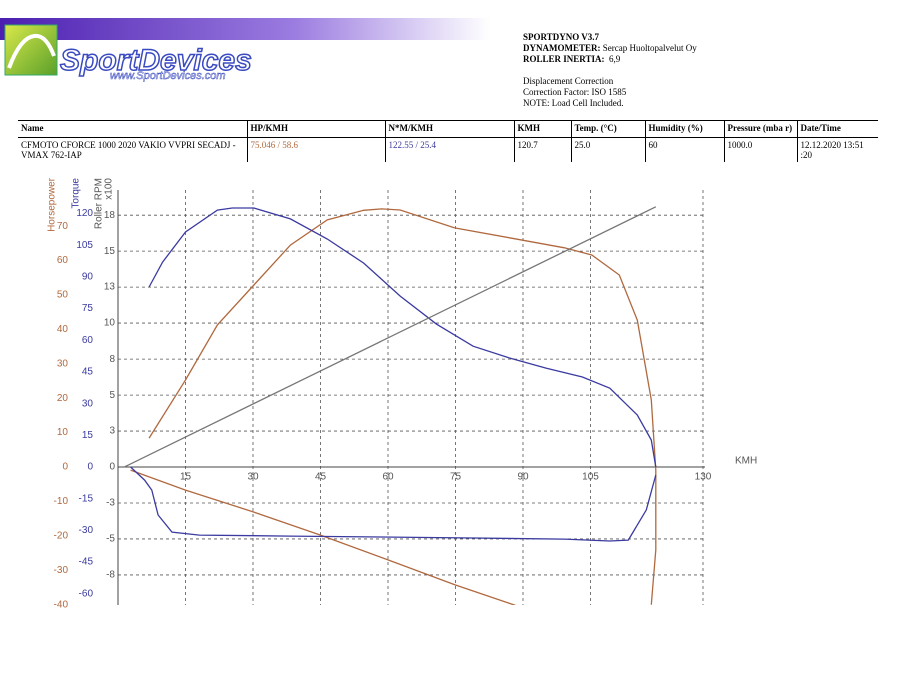 Image resolution: width=900 pixels, height=675 pixels. I want to click on x-tick-label: 130, so click(703, 477).